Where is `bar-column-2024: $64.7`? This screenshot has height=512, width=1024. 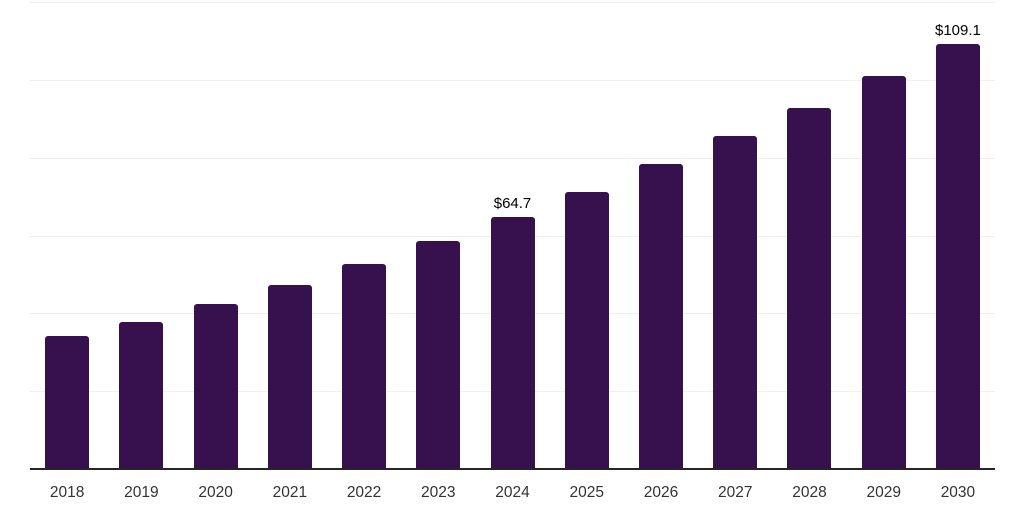 bar-column-2024: $64.7 is located at coordinates (512, 235).